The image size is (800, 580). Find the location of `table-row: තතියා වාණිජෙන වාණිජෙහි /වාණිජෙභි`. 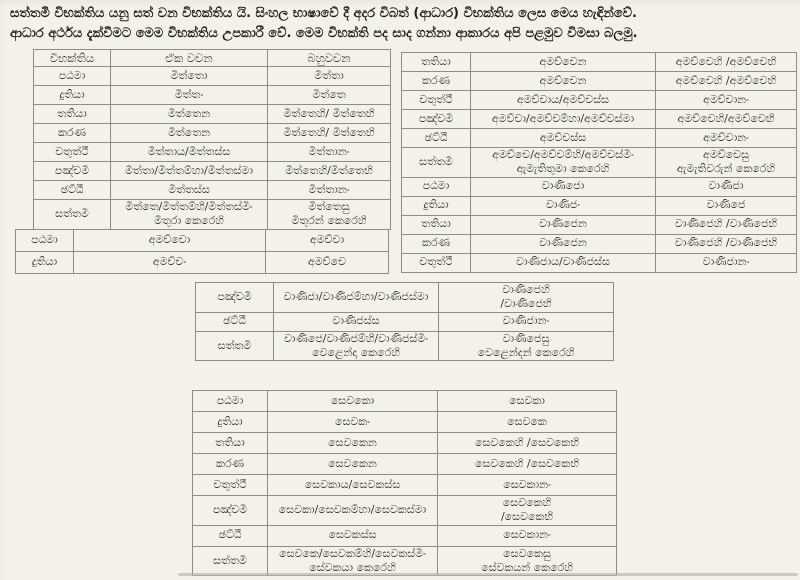

table-row: තතියා වාණිජෙන වාණිජෙහි /වාණිජෙභි is located at coordinates (599, 224).